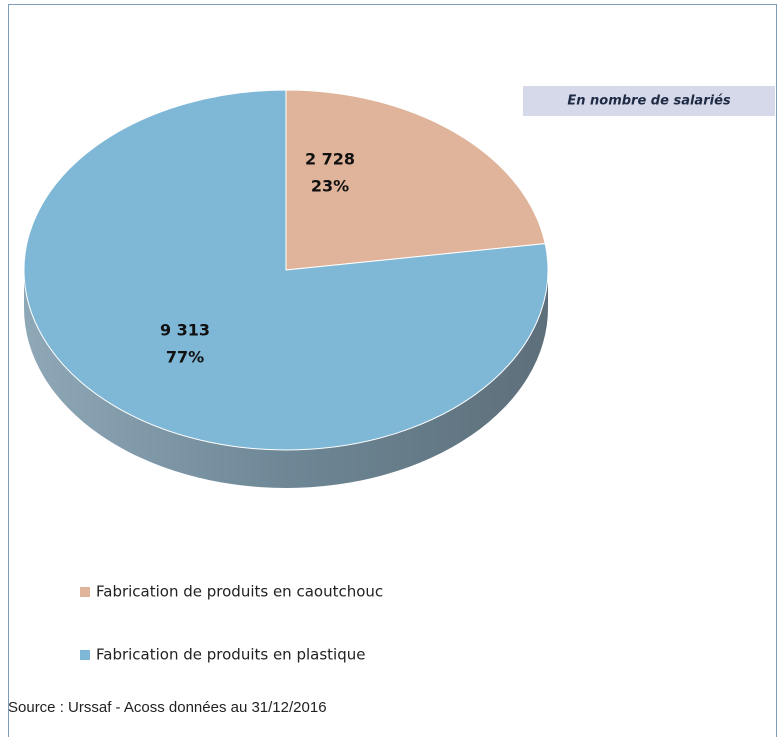 Image resolution: width=779 pixels, height=737 pixels. I want to click on annotation-box, so click(649, 101).